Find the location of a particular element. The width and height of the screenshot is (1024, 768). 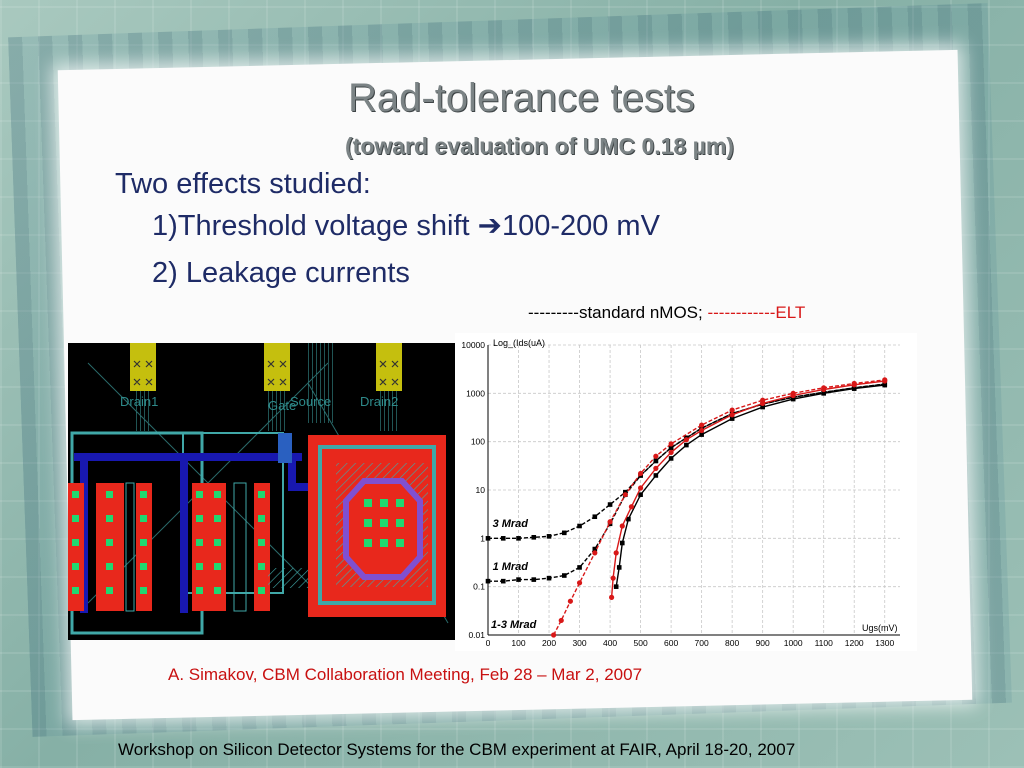

layout-drawing: Drain1 Gate Source Drain2 is located at coordinates (258, 489).